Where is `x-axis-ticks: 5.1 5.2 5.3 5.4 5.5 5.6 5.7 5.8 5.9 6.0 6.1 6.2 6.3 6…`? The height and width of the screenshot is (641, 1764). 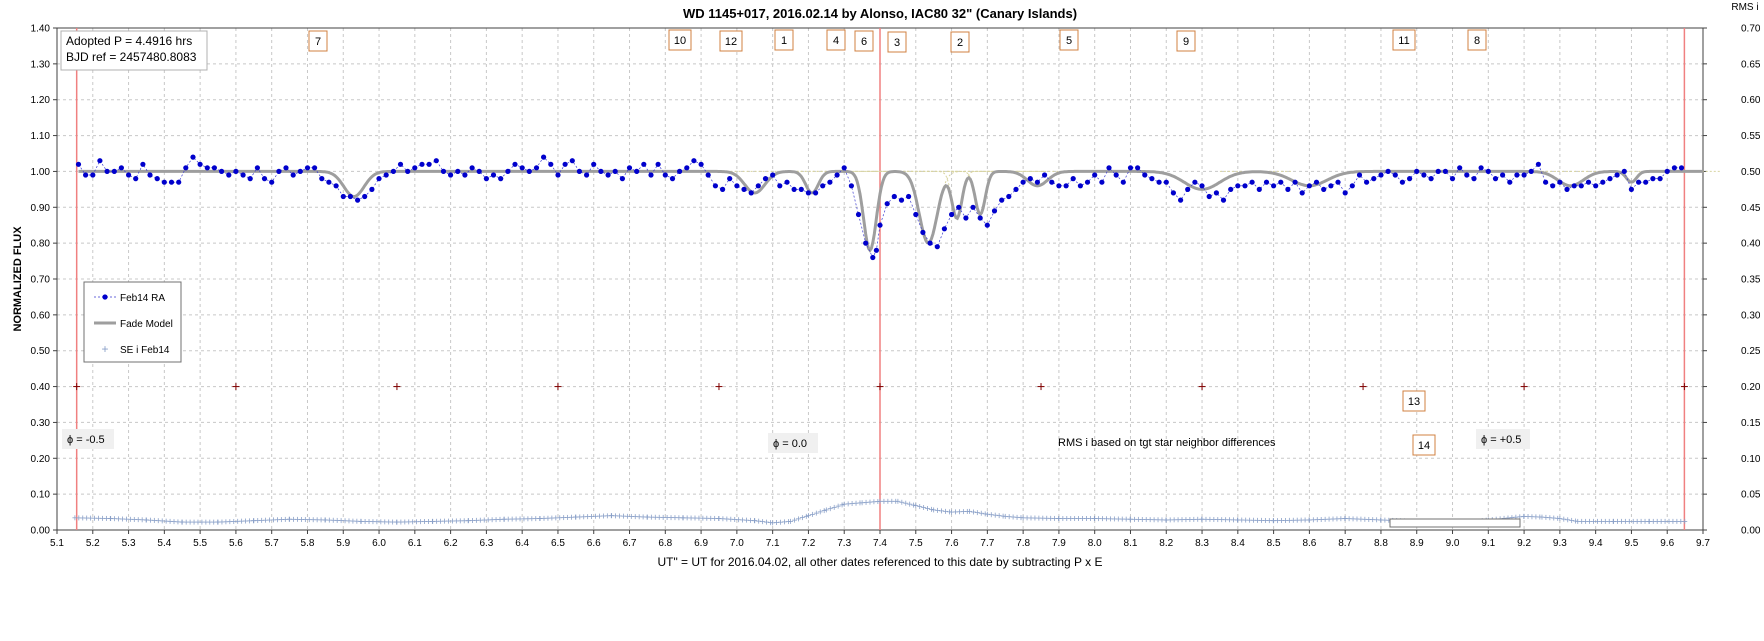
x-axis-ticks: 5.1 5.2 5.3 5.4 5.5 5.6 5.7 5.8 5.9 6.0 6.1 6.2 6.3 6… is located at coordinates (880, 539).